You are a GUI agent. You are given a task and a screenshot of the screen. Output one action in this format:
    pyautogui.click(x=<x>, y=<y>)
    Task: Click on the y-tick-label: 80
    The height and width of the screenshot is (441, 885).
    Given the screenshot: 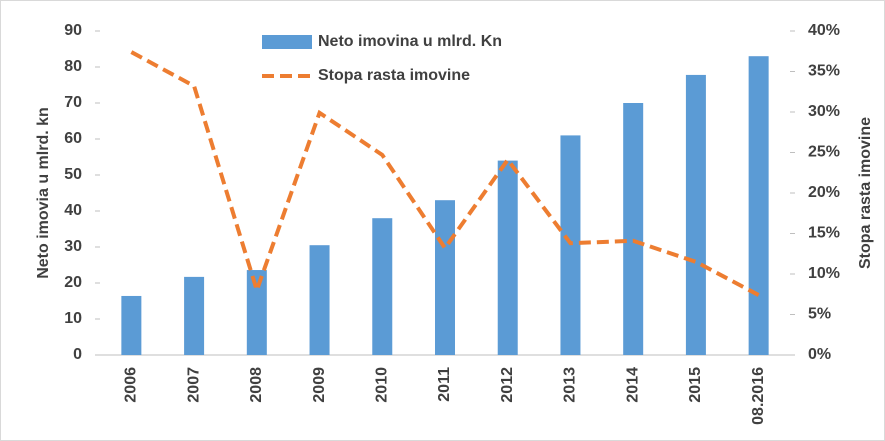 What is the action you would take?
    pyautogui.click(x=73, y=66)
    